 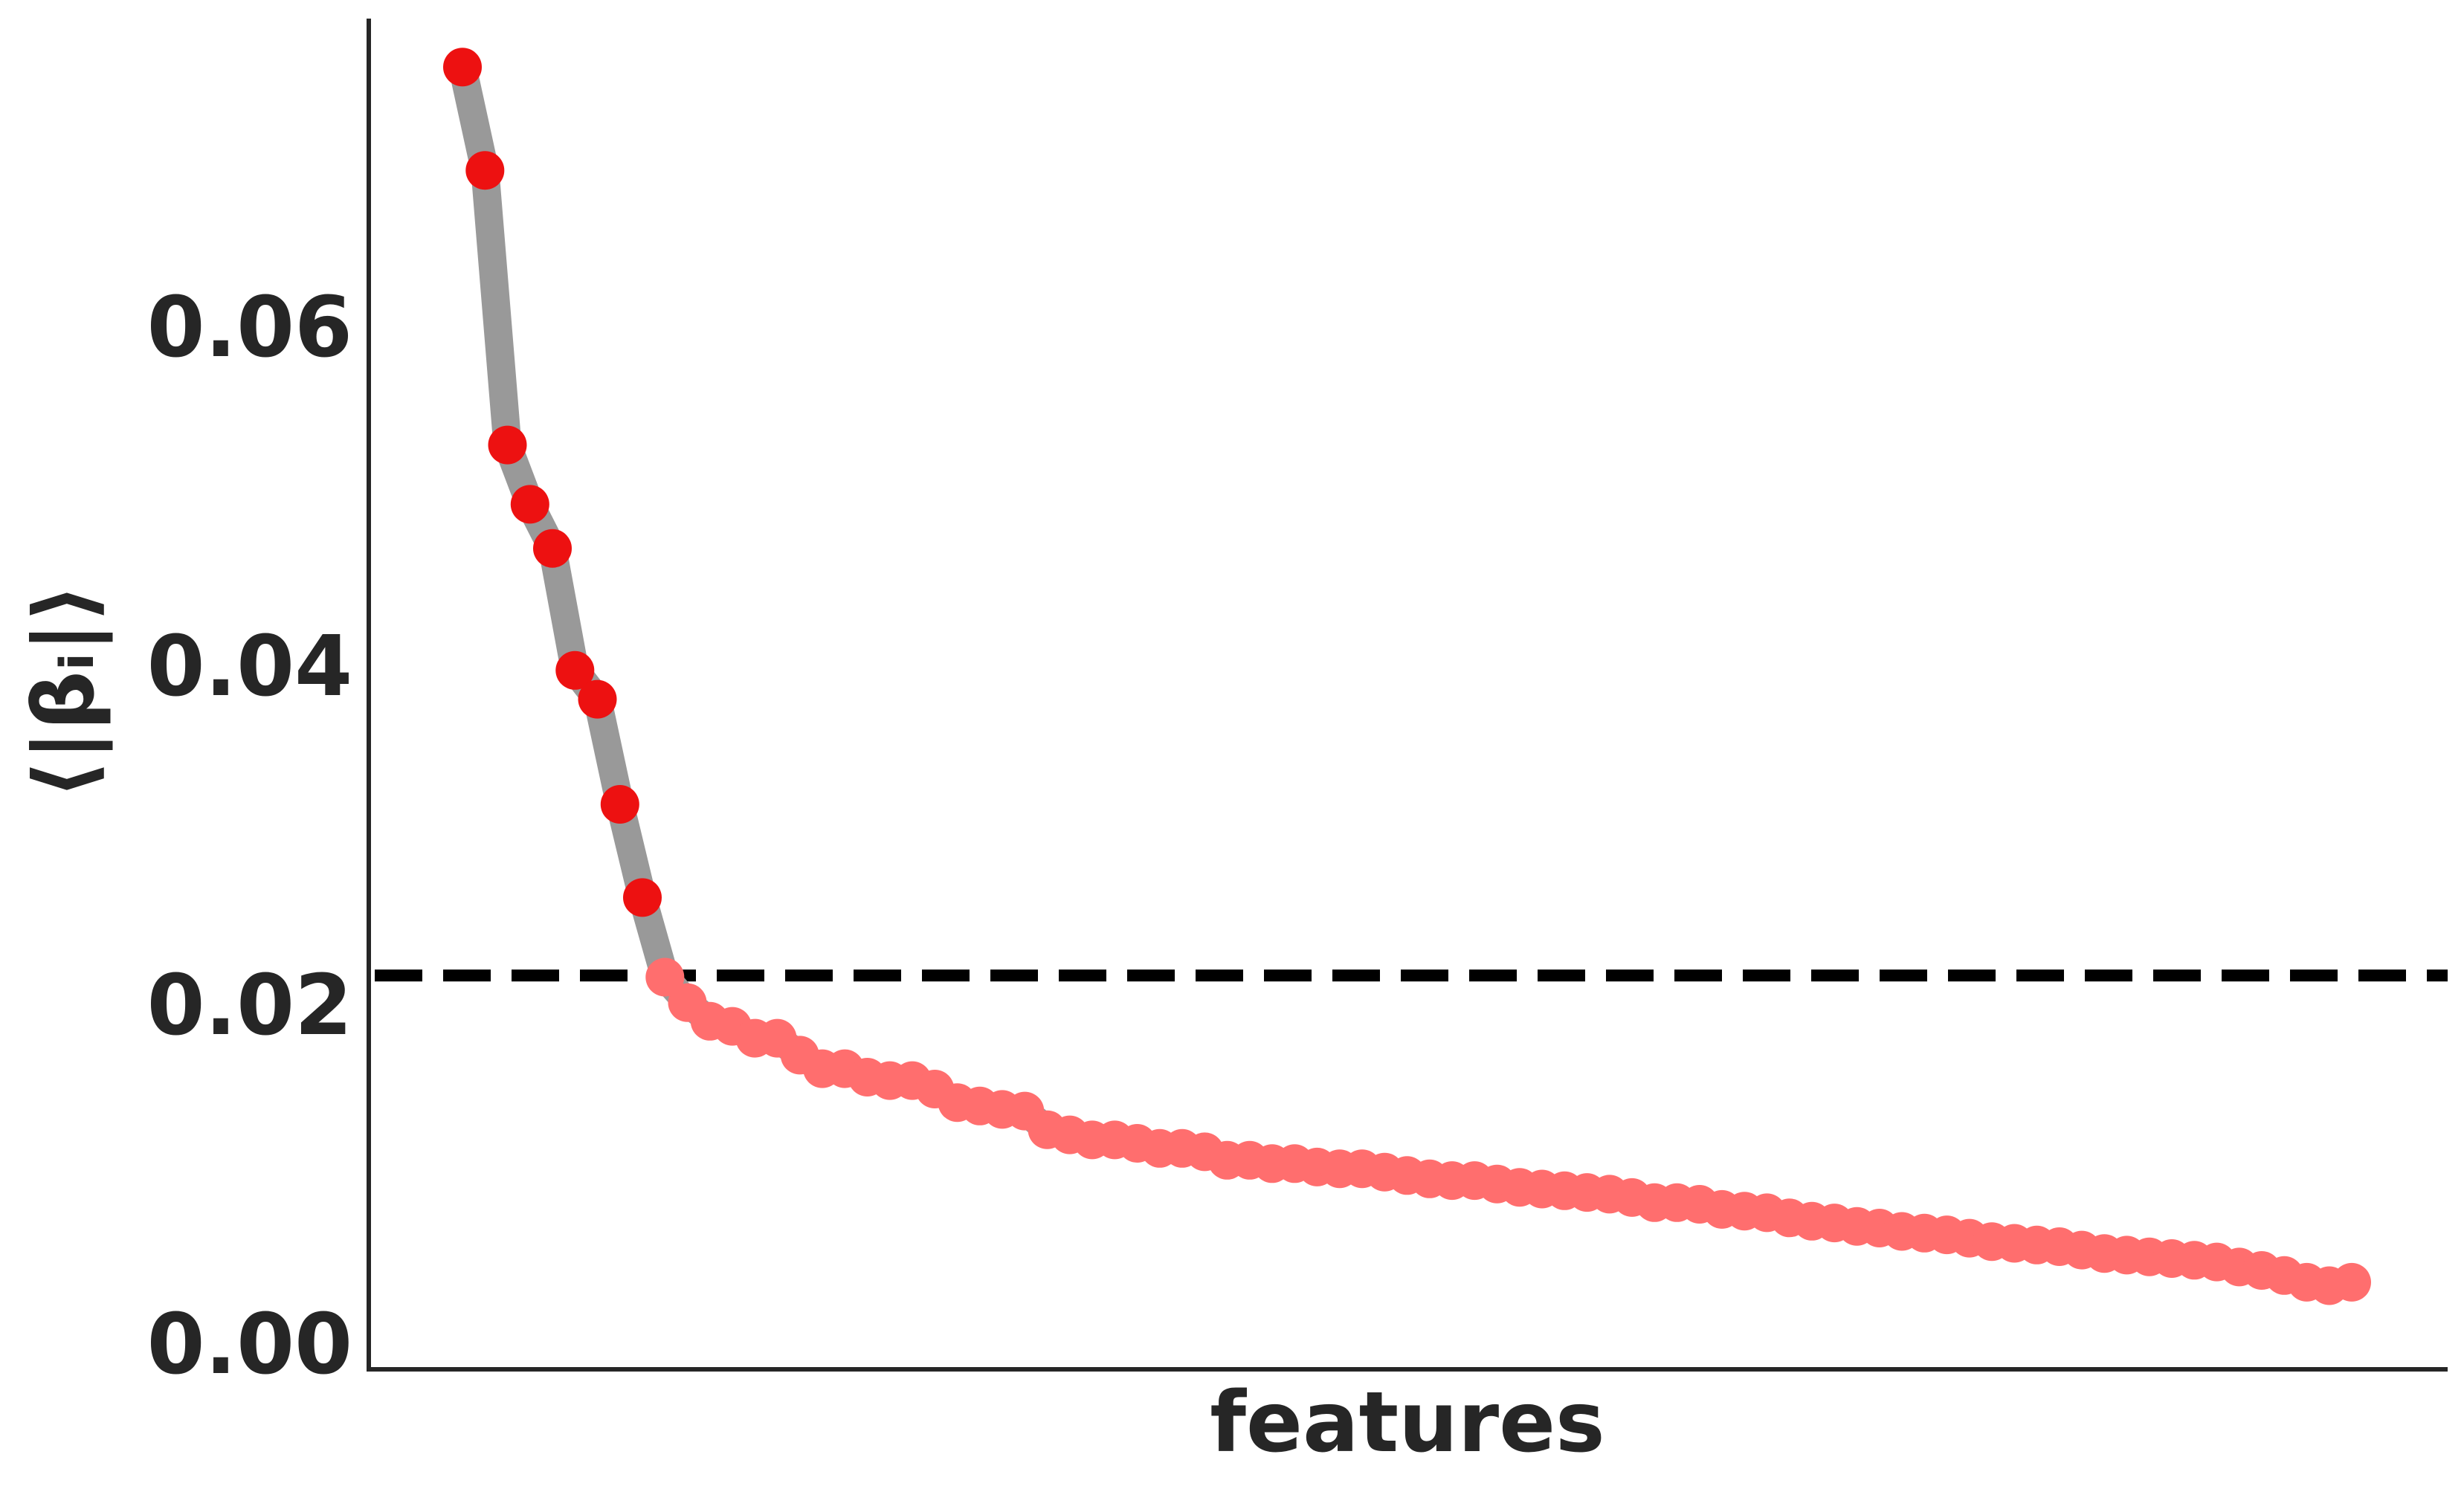 I want to click on y-tick-label: 0.00, so click(x=249, y=1344).